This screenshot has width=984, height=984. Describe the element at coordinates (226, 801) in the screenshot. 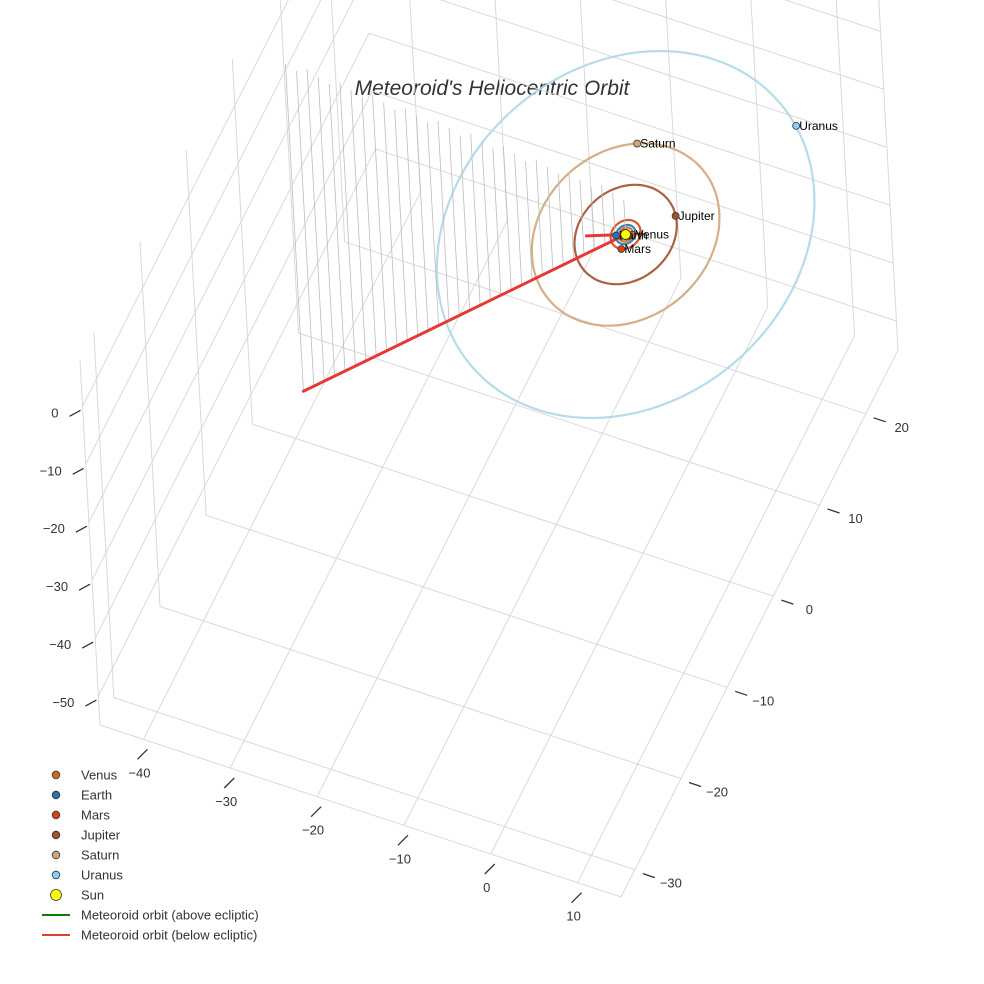

I see `x-tick-label: −30` at that location.